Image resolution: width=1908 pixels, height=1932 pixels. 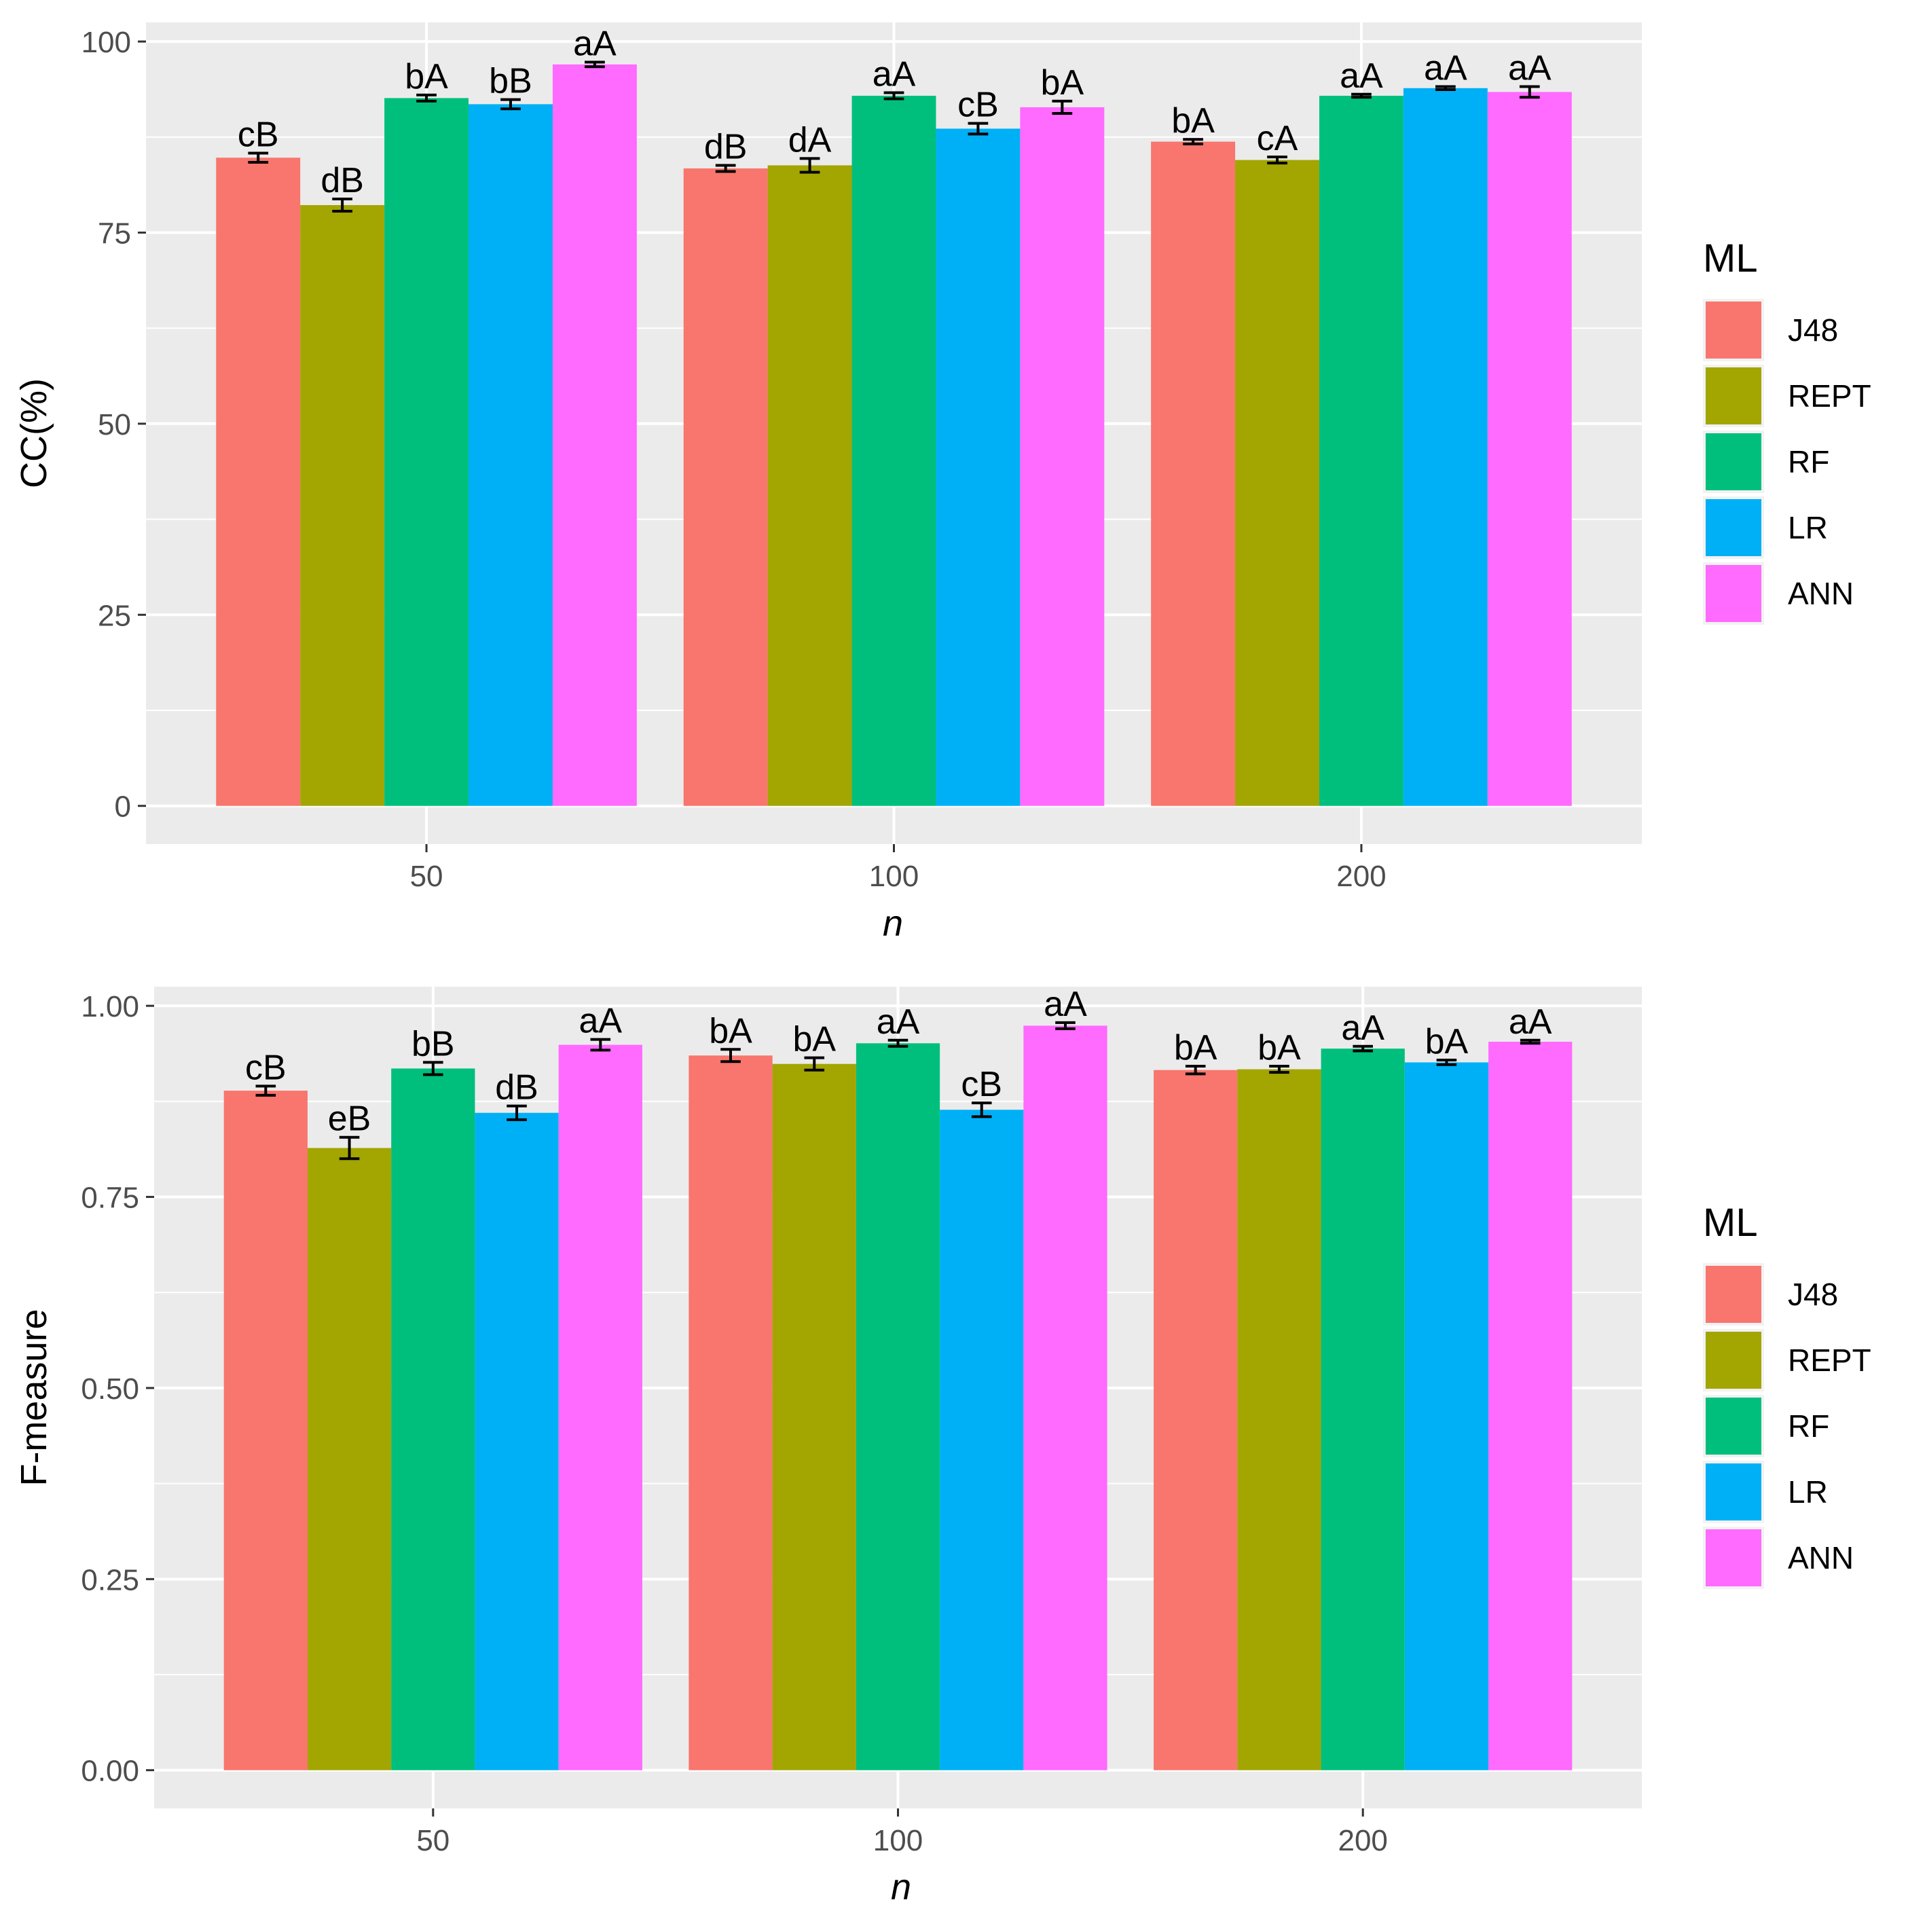 What do you see at coordinates (510, 81) in the screenshot?
I see `cc-significance-label: bB` at bounding box center [510, 81].